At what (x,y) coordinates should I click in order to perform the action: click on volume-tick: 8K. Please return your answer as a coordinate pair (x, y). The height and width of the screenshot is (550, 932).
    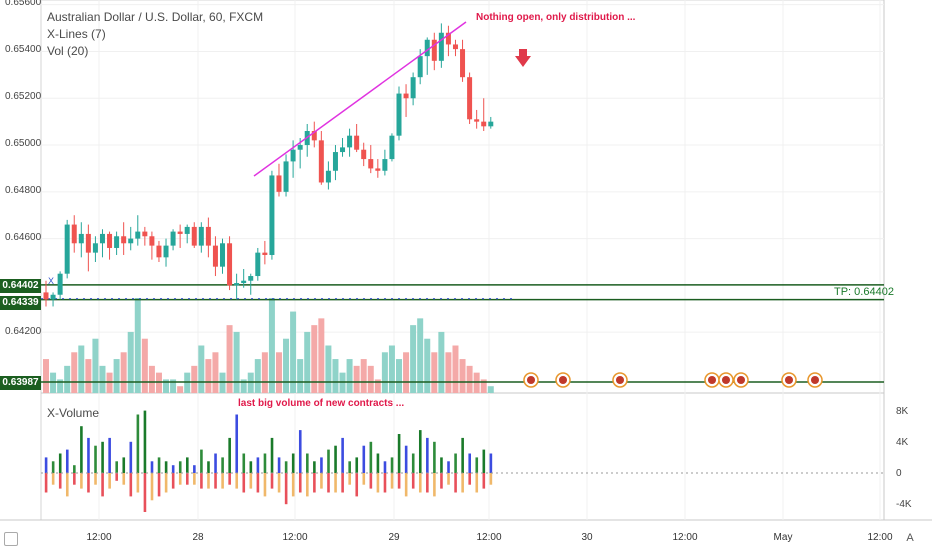
    Looking at the image, I should click on (902, 411).